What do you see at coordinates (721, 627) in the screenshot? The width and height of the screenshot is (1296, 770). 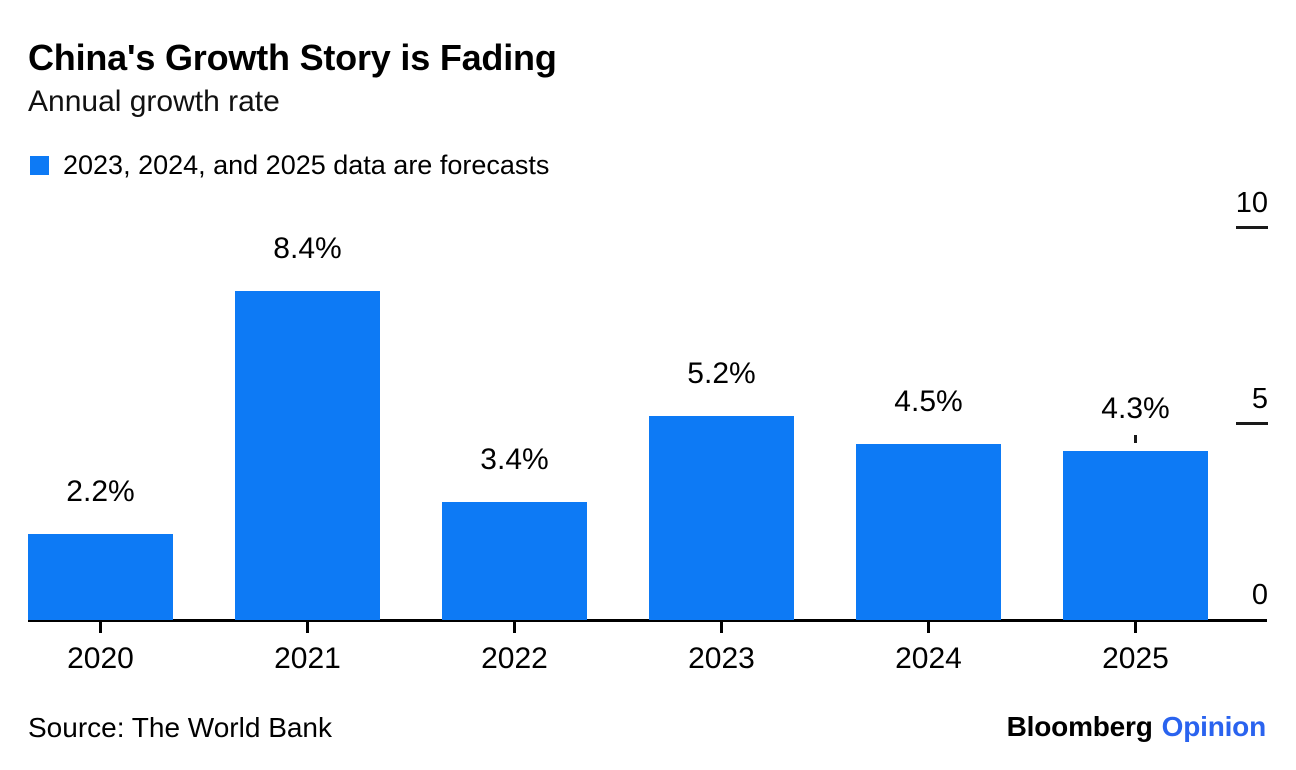 I see `x-axis-tick-2023` at bounding box center [721, 627].